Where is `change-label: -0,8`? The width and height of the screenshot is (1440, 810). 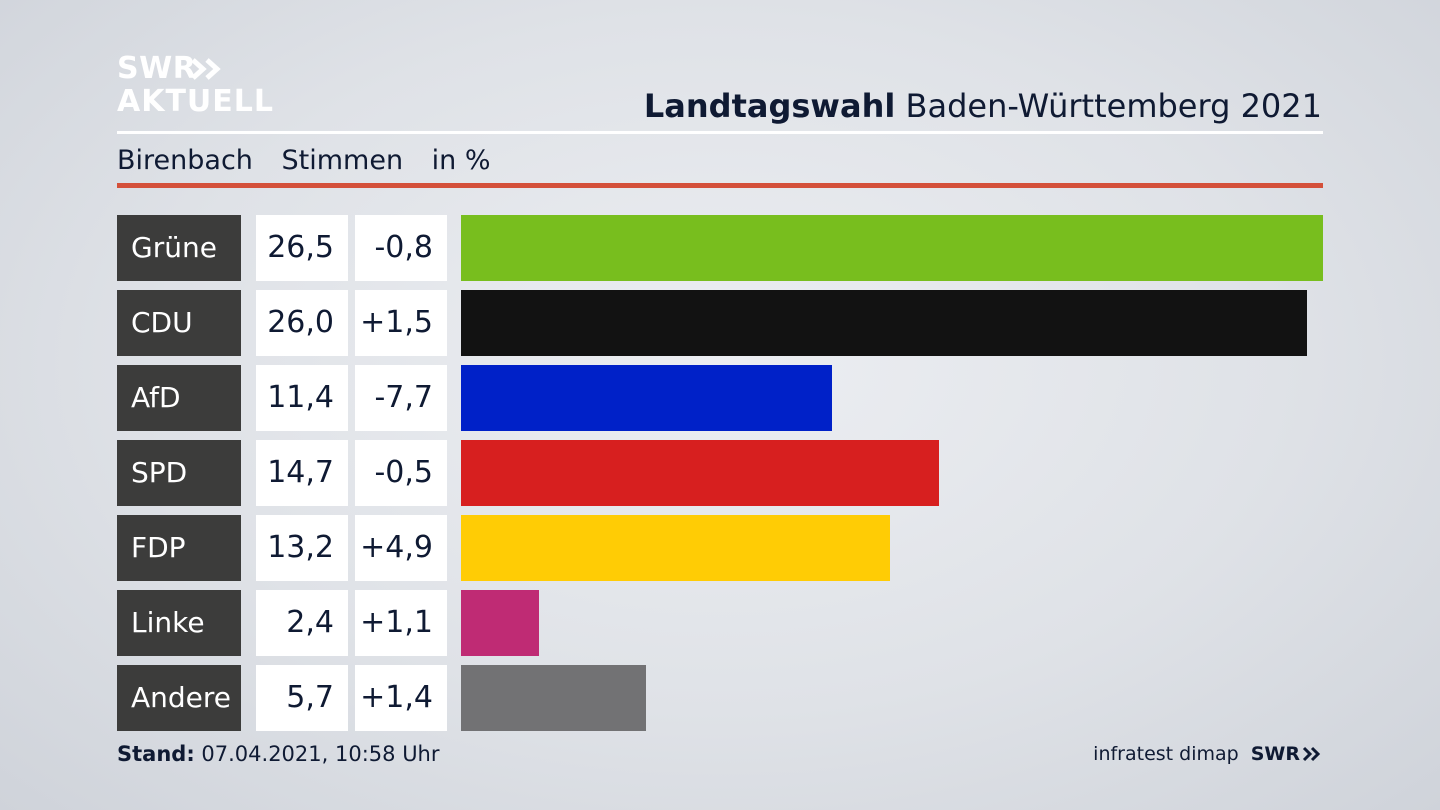 change-label: -0,8 is located at coordinates (401, 248).